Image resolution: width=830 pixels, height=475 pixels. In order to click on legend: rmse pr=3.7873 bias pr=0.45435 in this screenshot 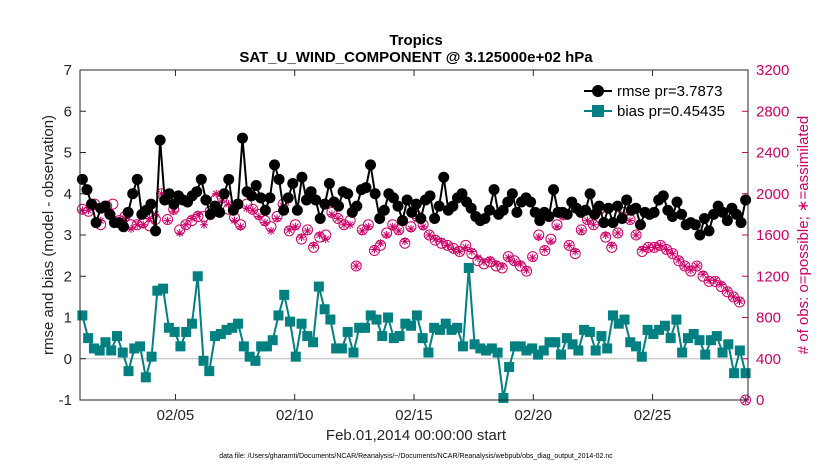, I will do `click(654, 101)`.